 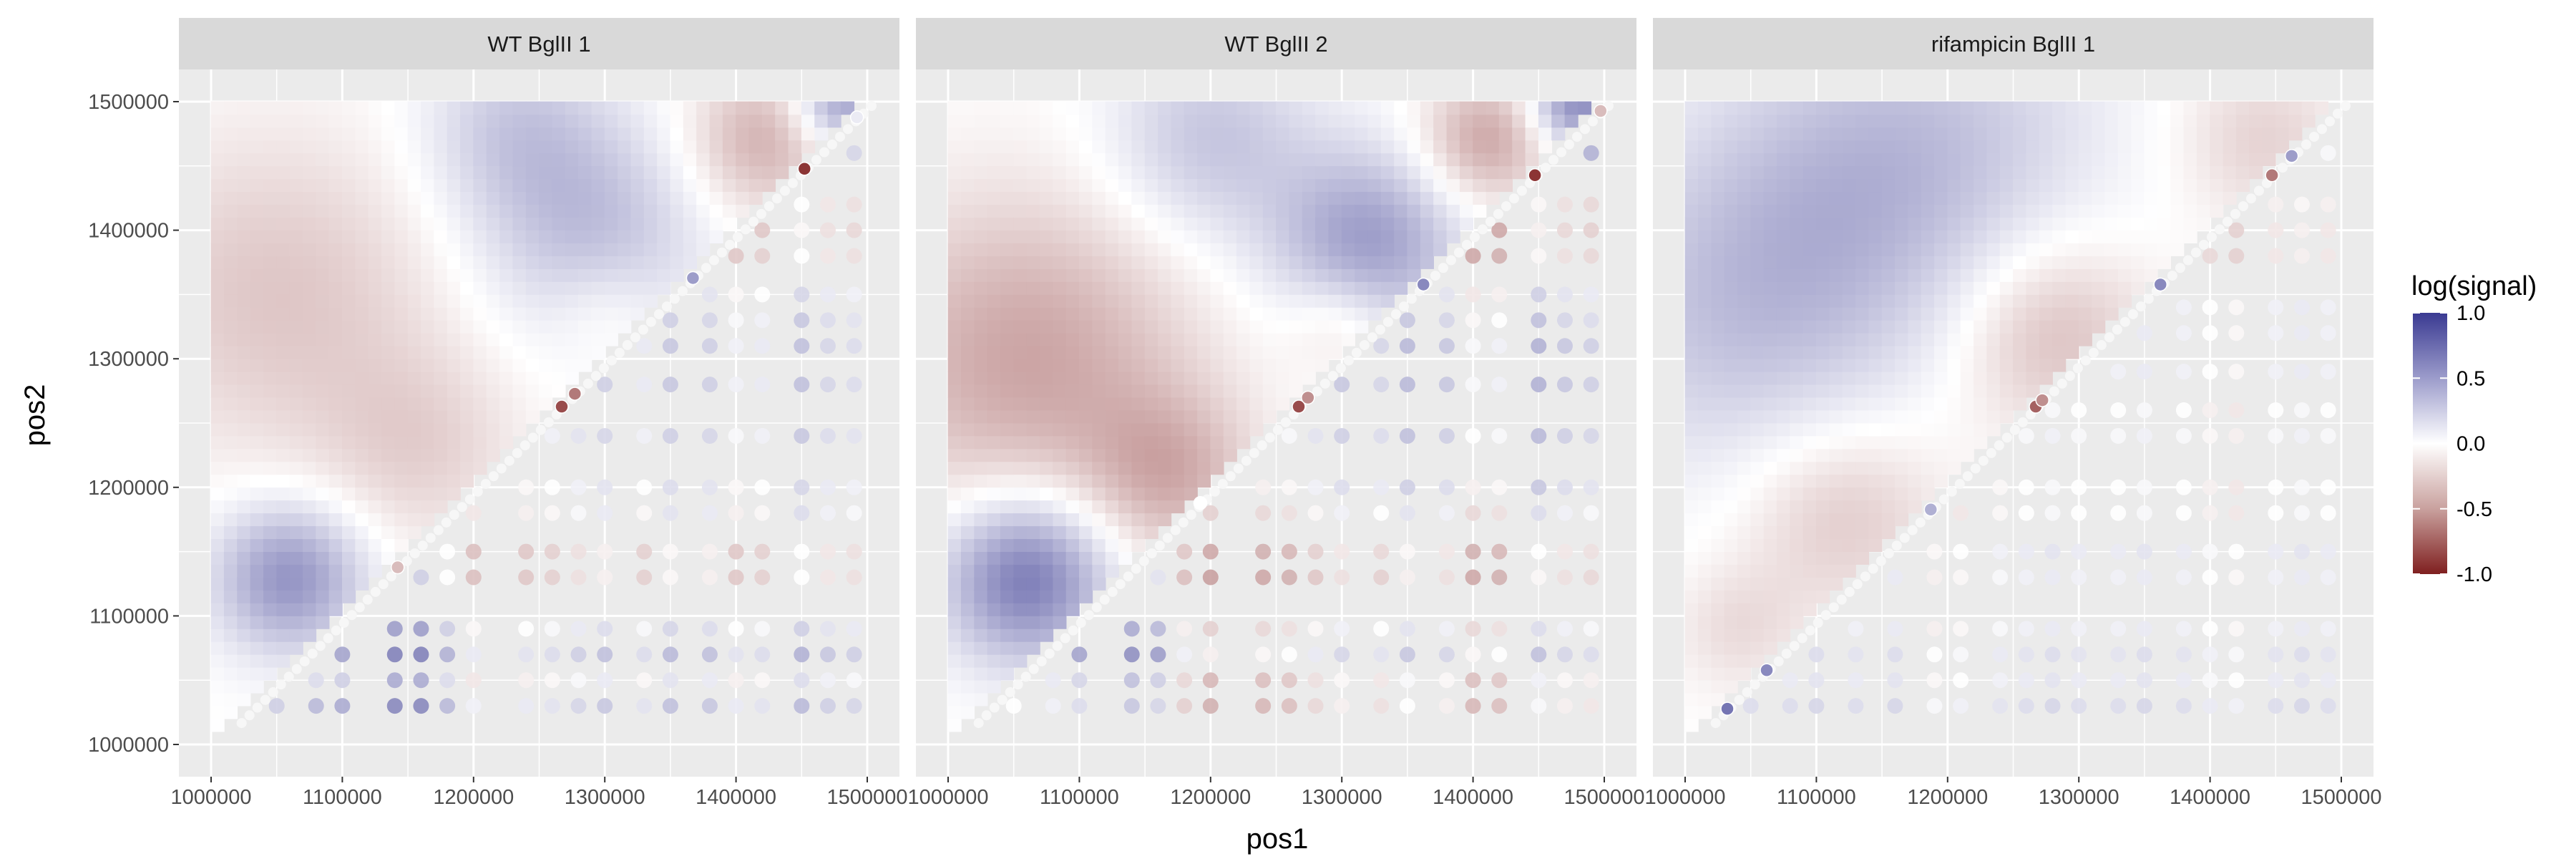 I want to click on facet-strip, so click(x=2013, y=43).